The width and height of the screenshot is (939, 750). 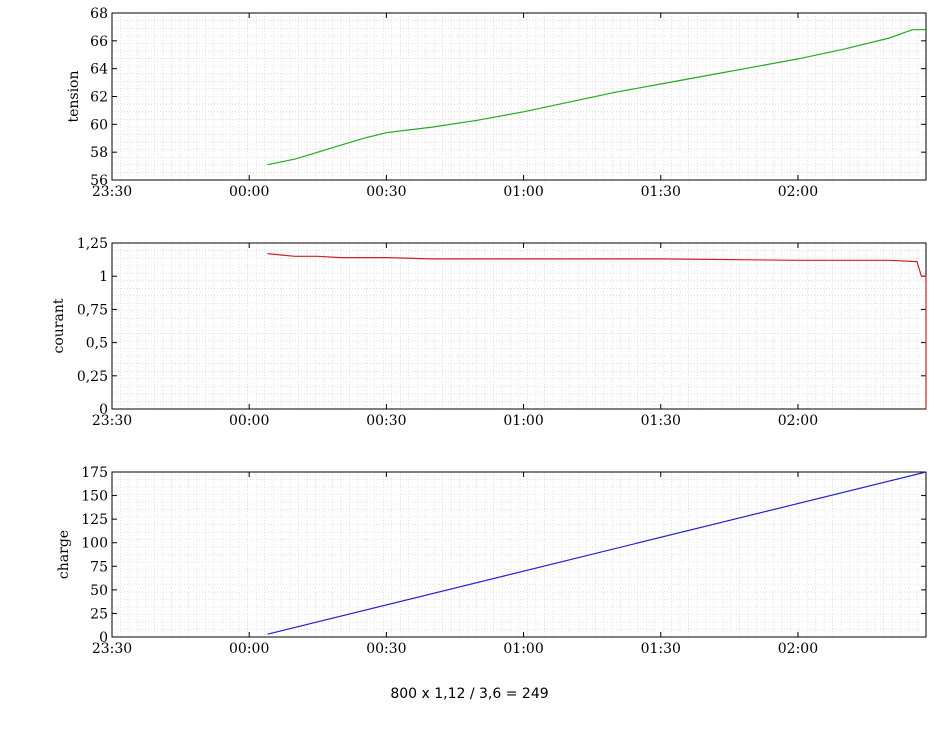 I want to click on y-tick-label: 25, so click(x=99, y=614).